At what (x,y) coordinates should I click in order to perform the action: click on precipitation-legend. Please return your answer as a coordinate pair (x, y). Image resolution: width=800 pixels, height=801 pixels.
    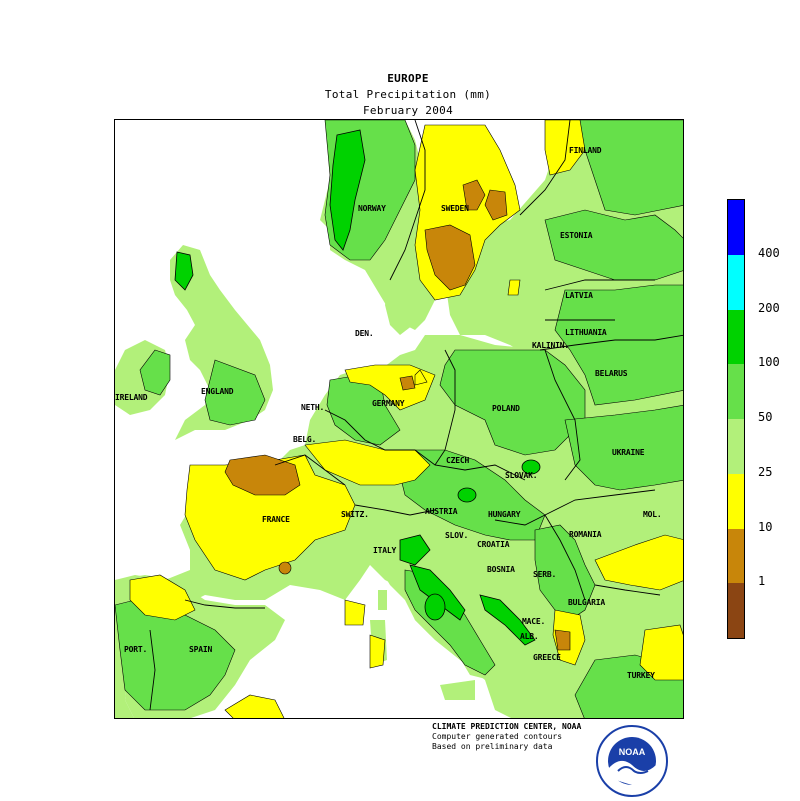
    Looking at the image, I should click on (736, 419).